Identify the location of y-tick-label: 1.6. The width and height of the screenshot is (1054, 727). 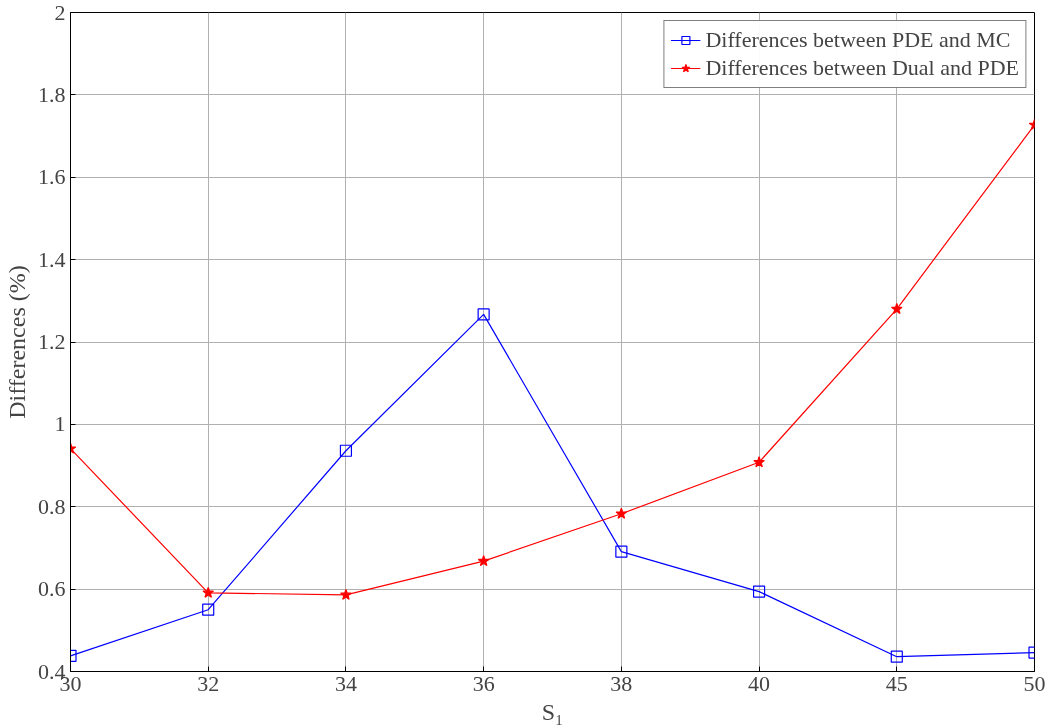
(52, 177).